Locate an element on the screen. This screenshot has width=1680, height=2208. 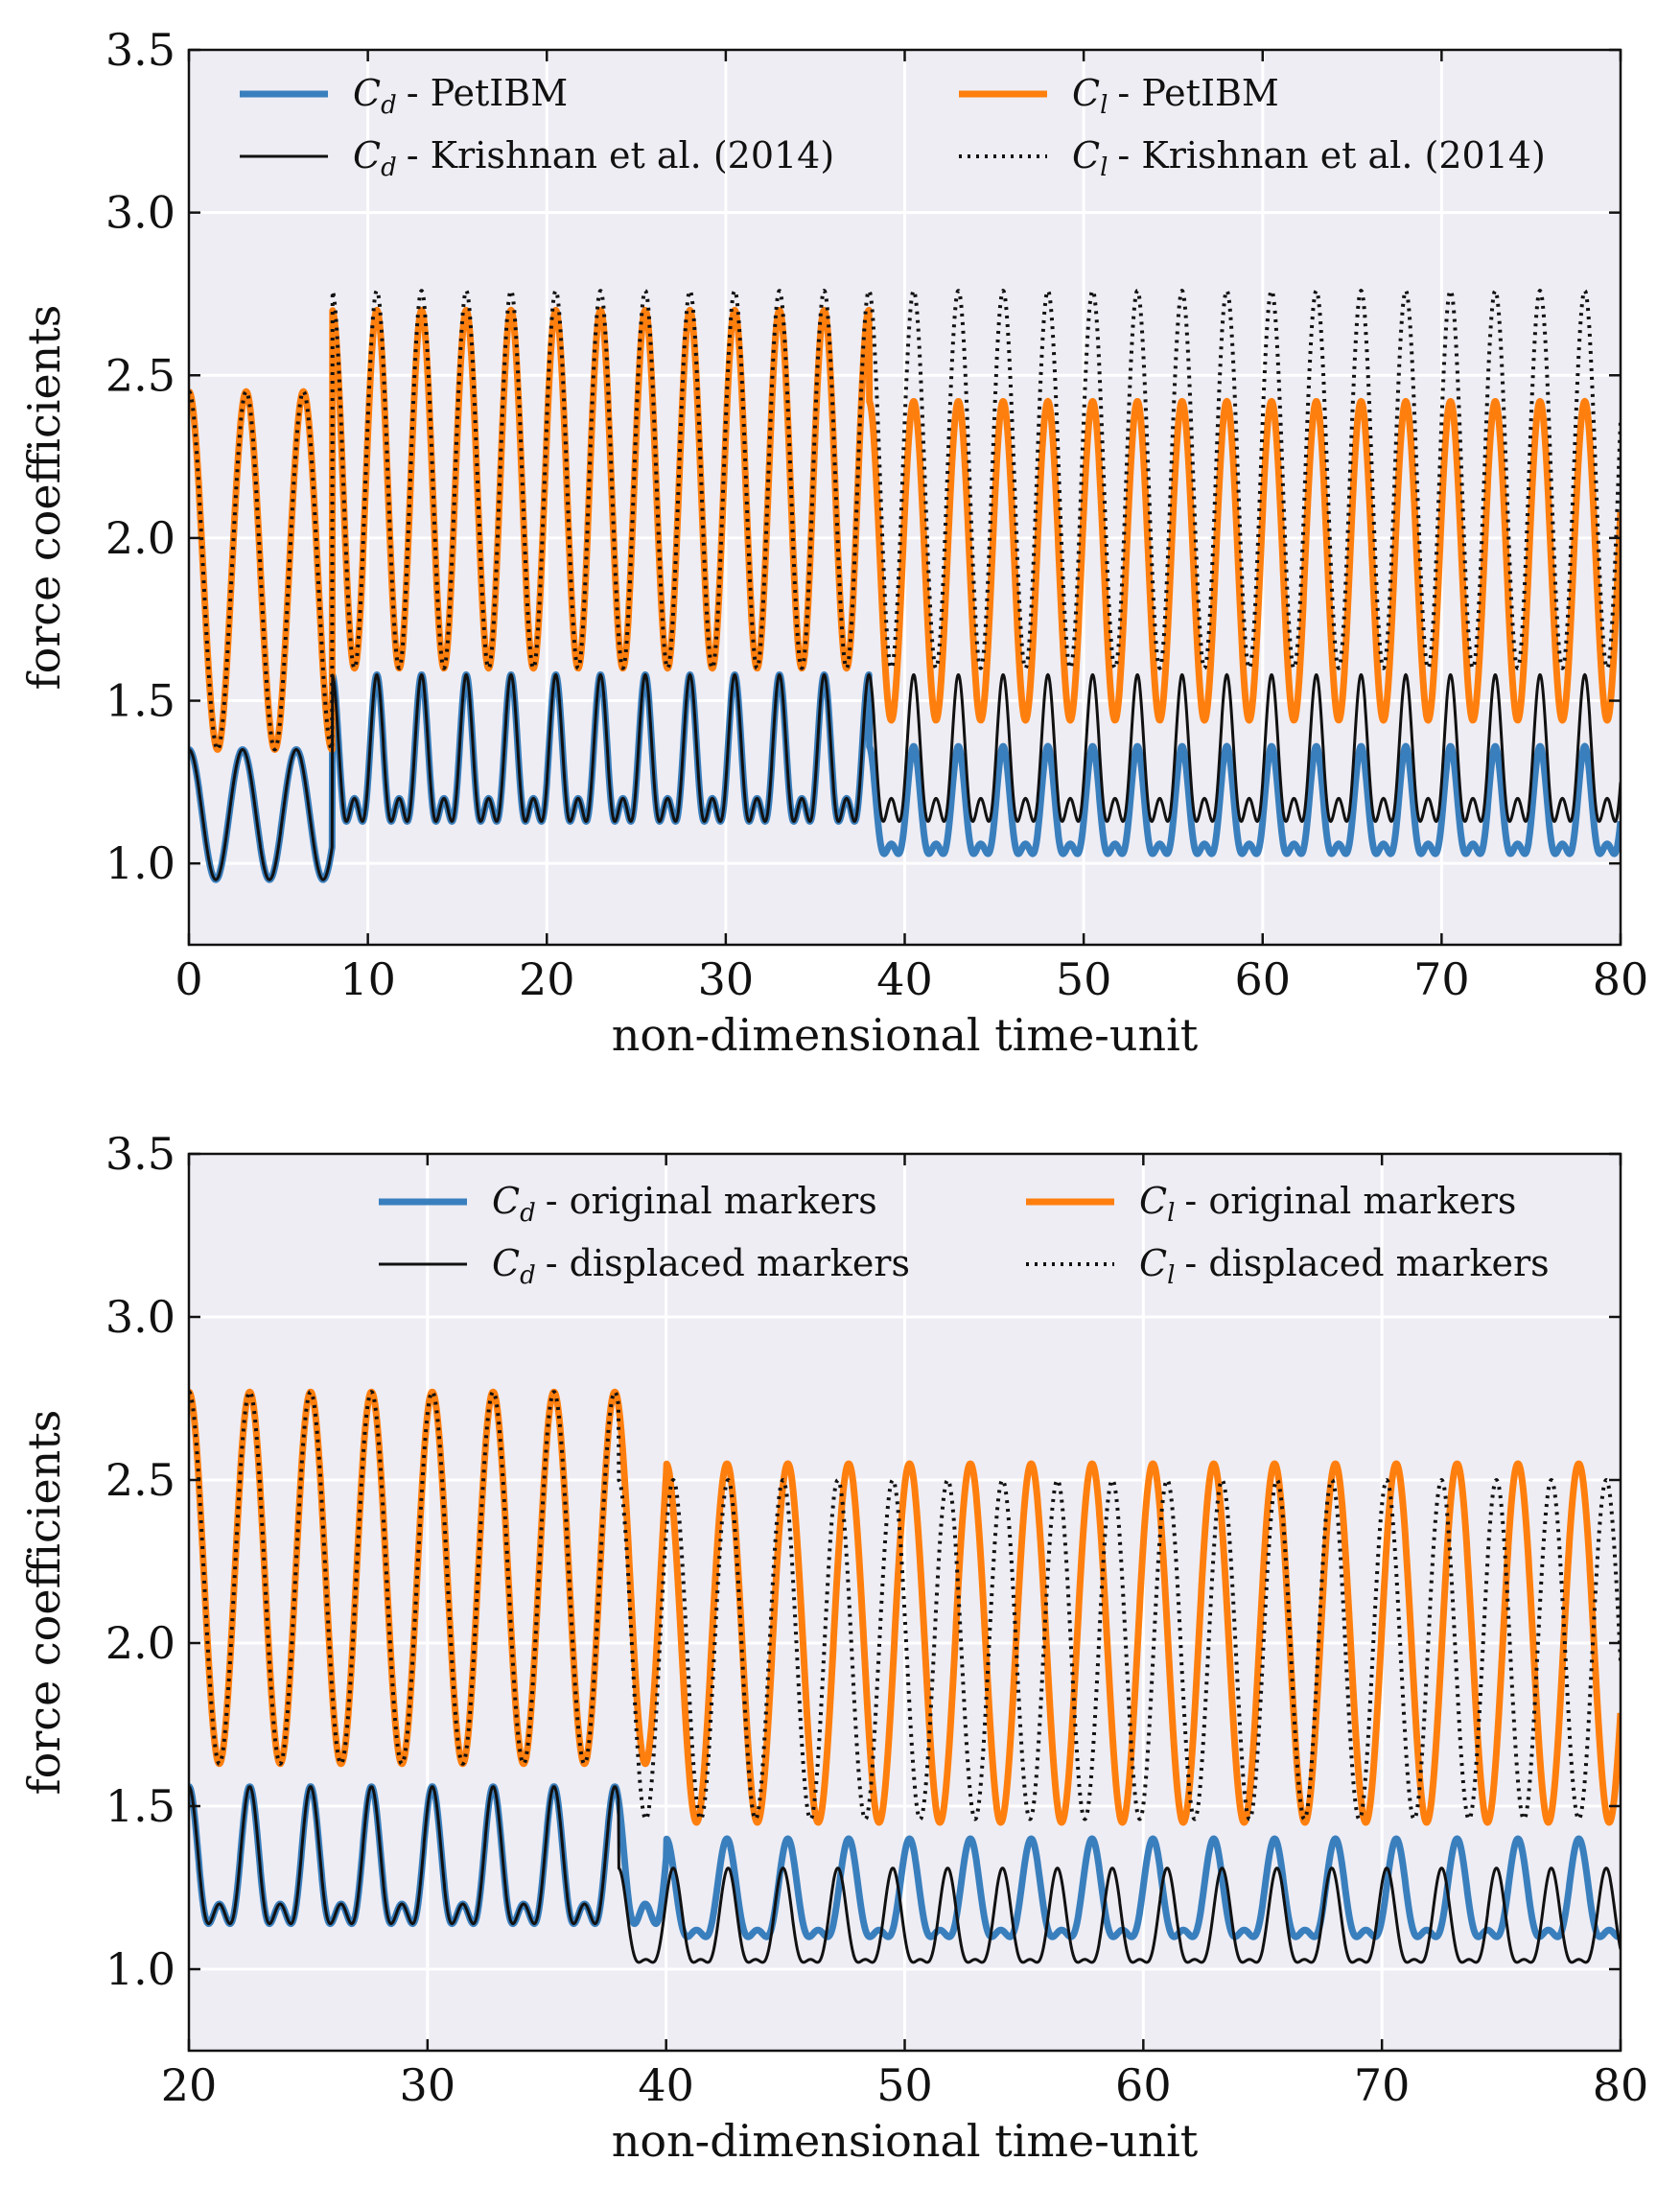
legend-label: Cd - Krishnan et al. (2014) is located at coordinates (593, 158).